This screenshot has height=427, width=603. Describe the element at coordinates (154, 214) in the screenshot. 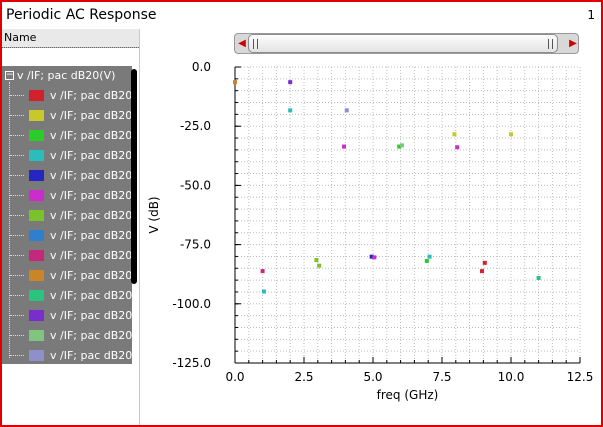

I see `y-axis-title: V (dB)` at that location.